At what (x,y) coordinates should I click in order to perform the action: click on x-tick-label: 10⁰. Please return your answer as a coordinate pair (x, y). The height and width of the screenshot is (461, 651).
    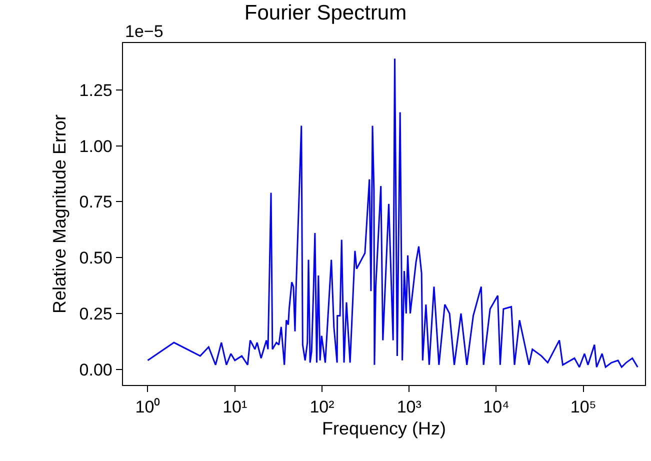
    Looking at the image, I should click on (147, 407).